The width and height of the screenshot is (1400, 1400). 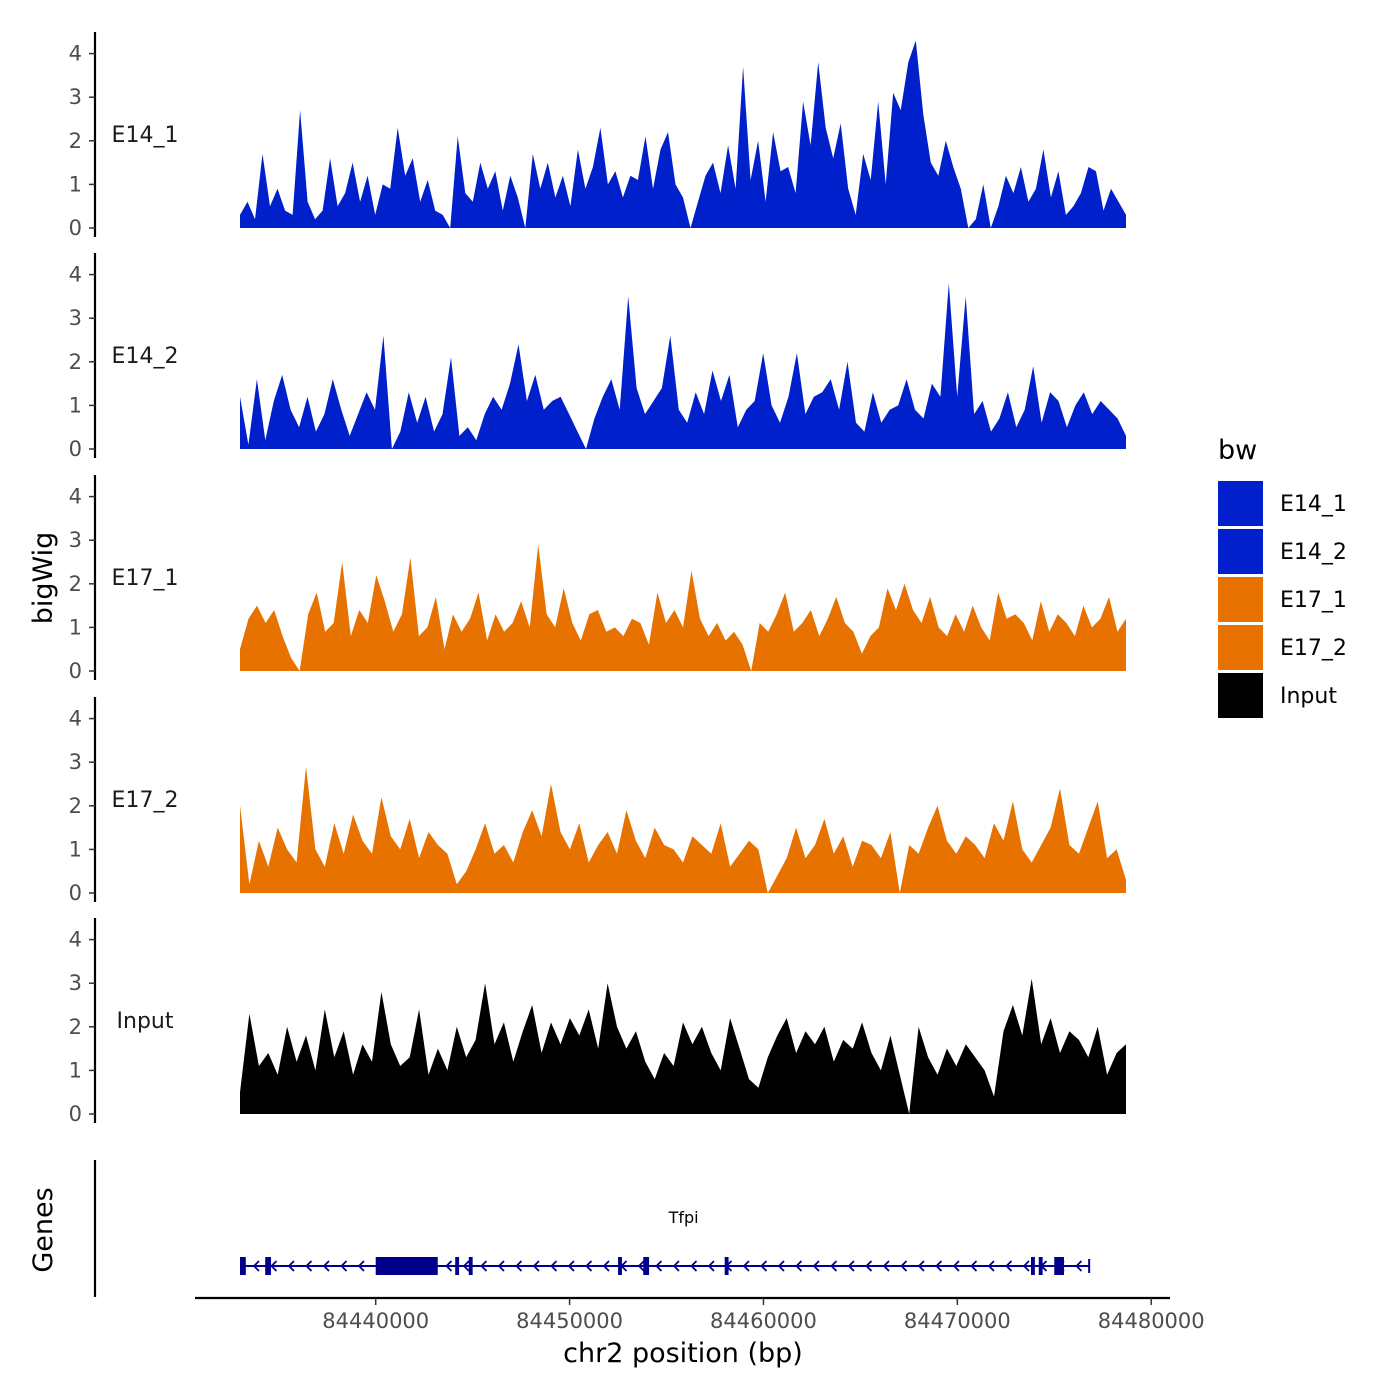 I want to click on gene-tfpi: Tfpi, so click(x=665, y=1241).